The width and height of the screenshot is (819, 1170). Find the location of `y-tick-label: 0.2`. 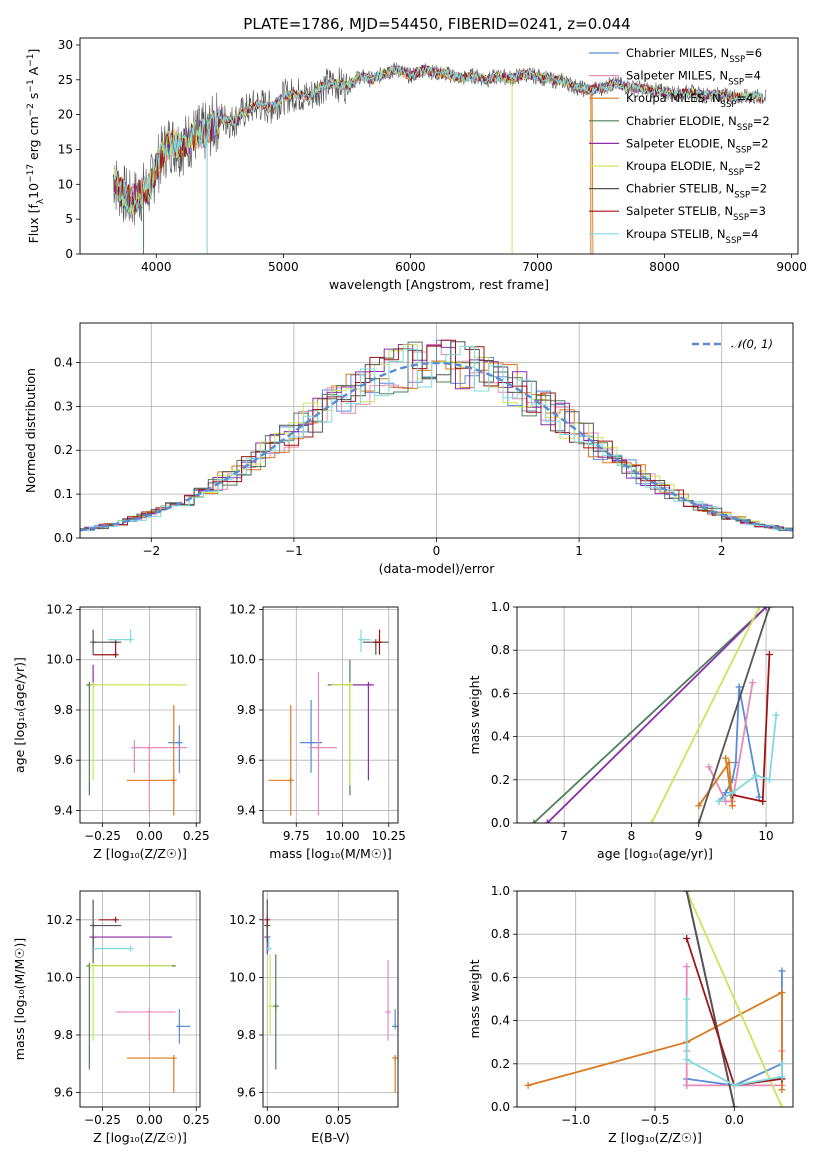

y-tick-label: 0.2 is located at coordinates (500, 1064).